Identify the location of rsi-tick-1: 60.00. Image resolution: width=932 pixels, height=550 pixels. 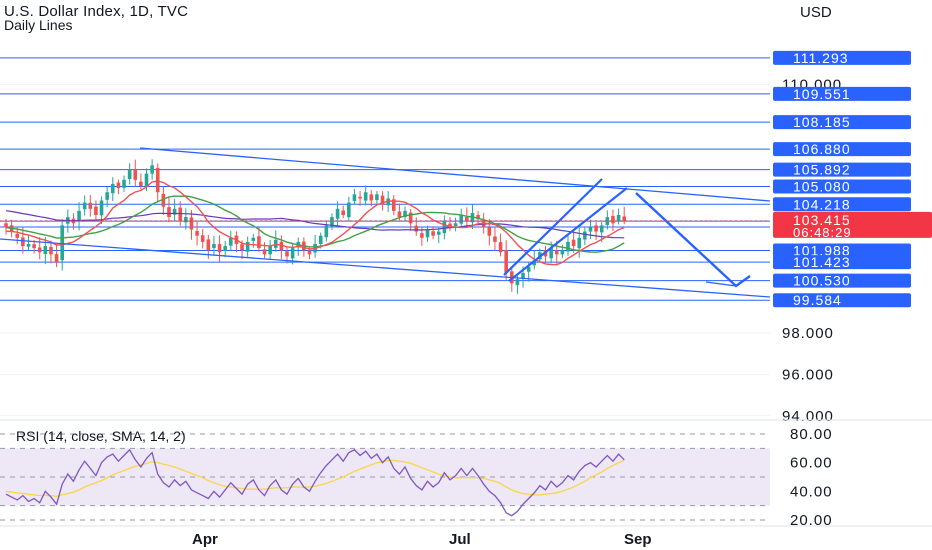
(811, 463).